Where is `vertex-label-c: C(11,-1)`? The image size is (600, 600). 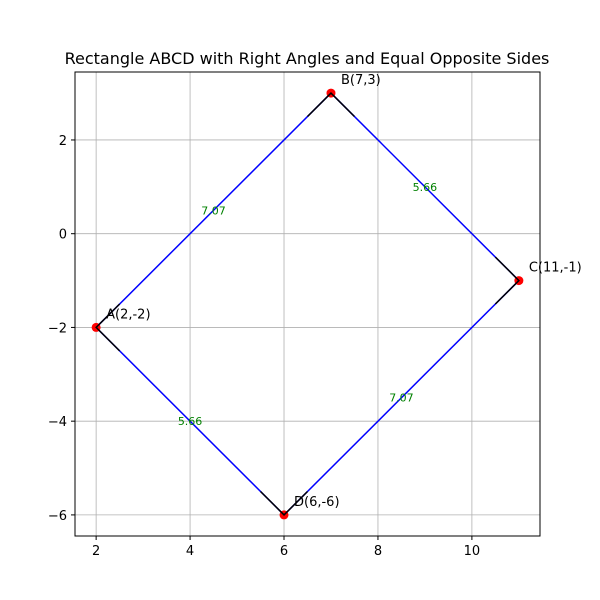 vertex-label-c: C(11,-1) is located at coordinates (555, 268).